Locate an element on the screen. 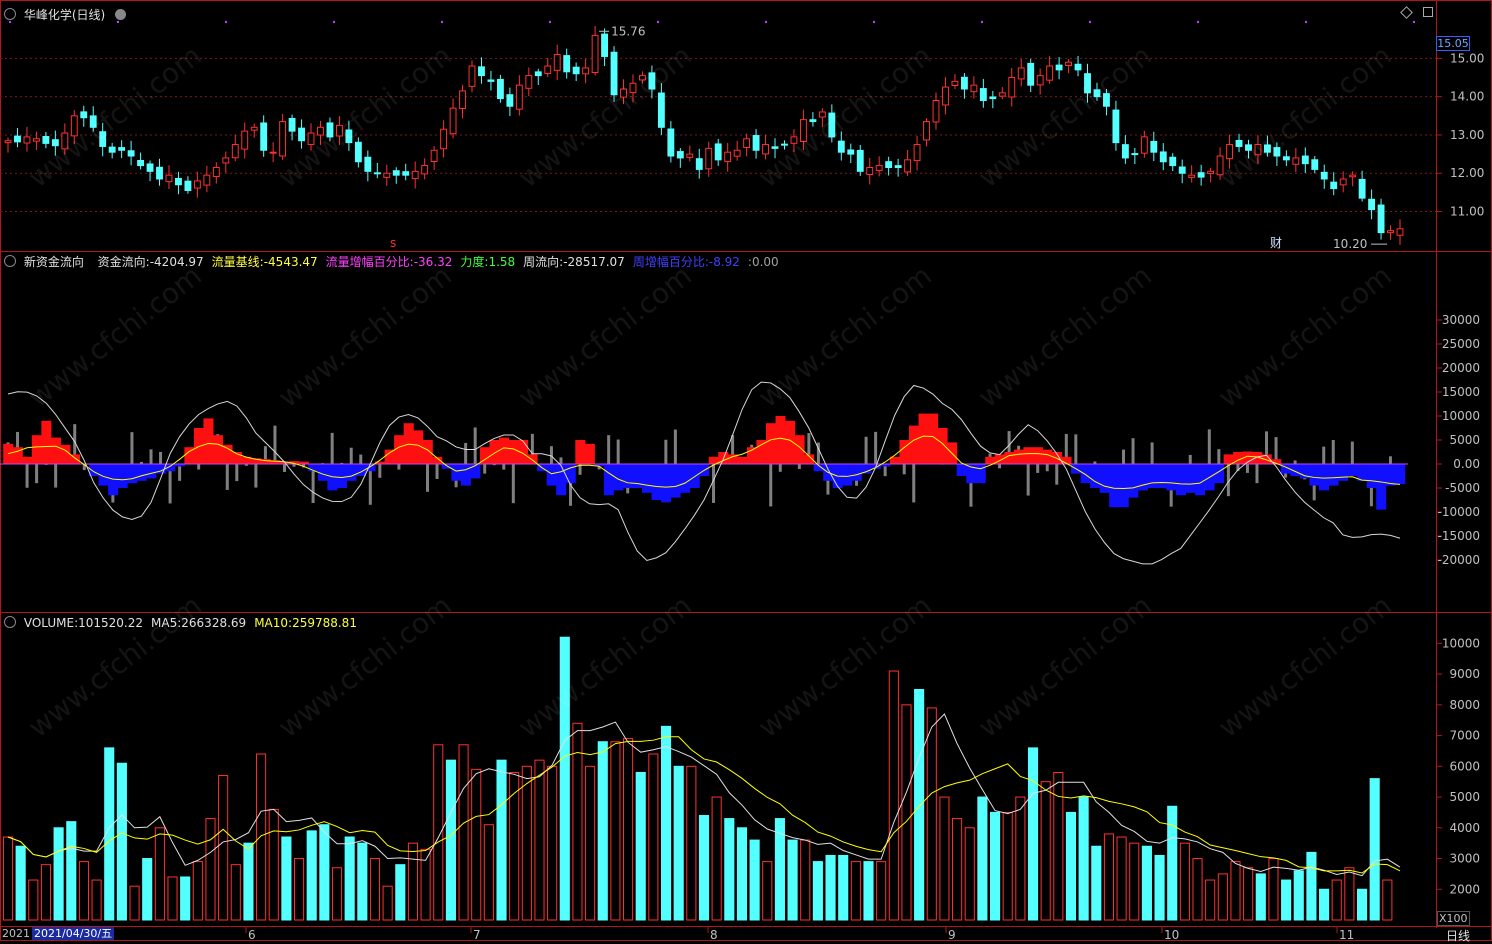 The width and height of the screenshot is (1492, 944). header-item: 资金流向:-4204.97 is located at coordinates (151, 262).